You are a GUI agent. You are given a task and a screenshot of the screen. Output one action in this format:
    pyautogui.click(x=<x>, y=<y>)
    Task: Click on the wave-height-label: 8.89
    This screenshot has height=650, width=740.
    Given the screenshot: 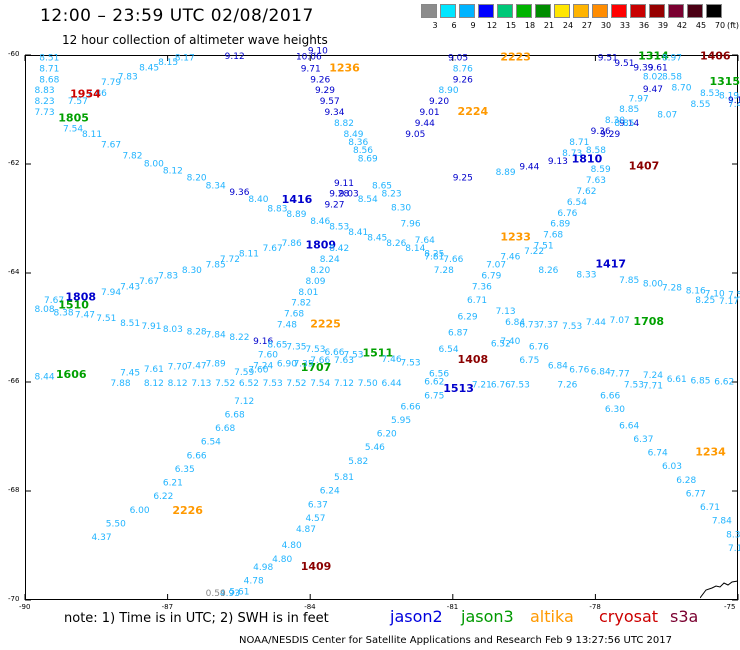 What is the action you would take?
    pyautogui.click(x=506, y=173)
    